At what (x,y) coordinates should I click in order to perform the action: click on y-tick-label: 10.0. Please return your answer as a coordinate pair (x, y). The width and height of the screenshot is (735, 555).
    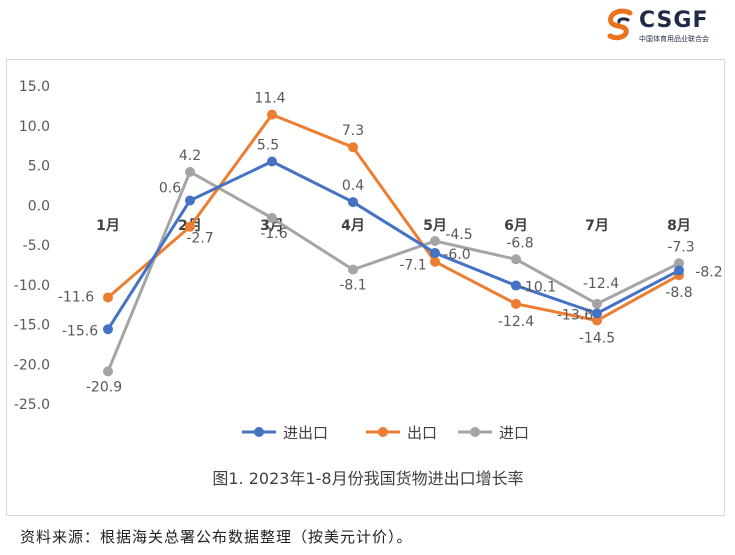
    Looking at the image, I should click on (34, 127).